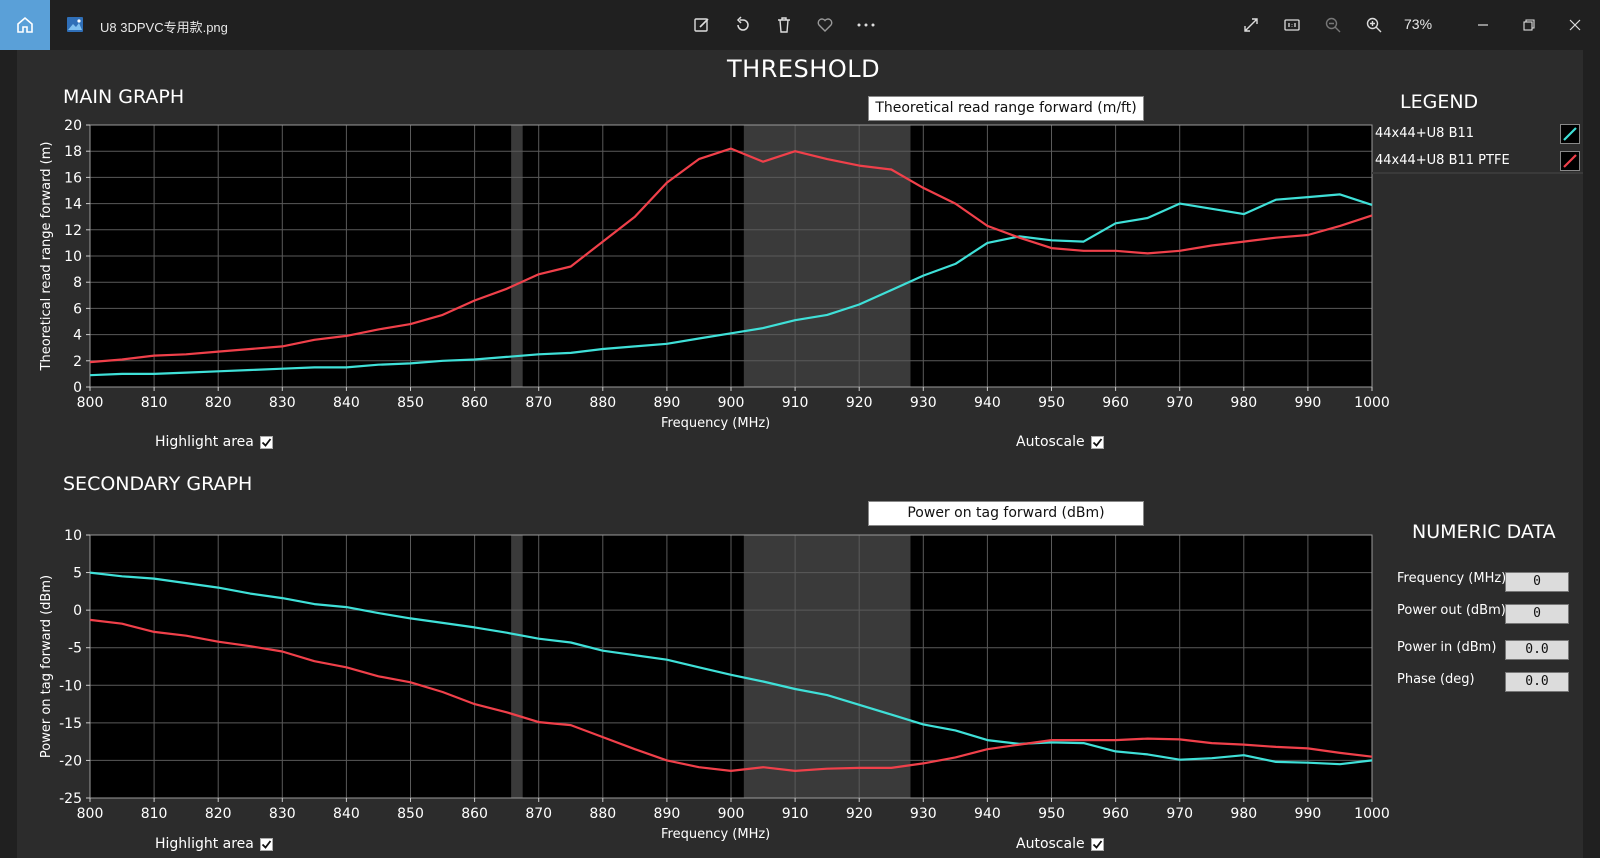 The height and width of the screenshot is (858, 1600). What do you see at coordinates (1372, 403) in the screenshot?
I see `main-x-tick-label: 1000` at bounding box center [1372, 403].